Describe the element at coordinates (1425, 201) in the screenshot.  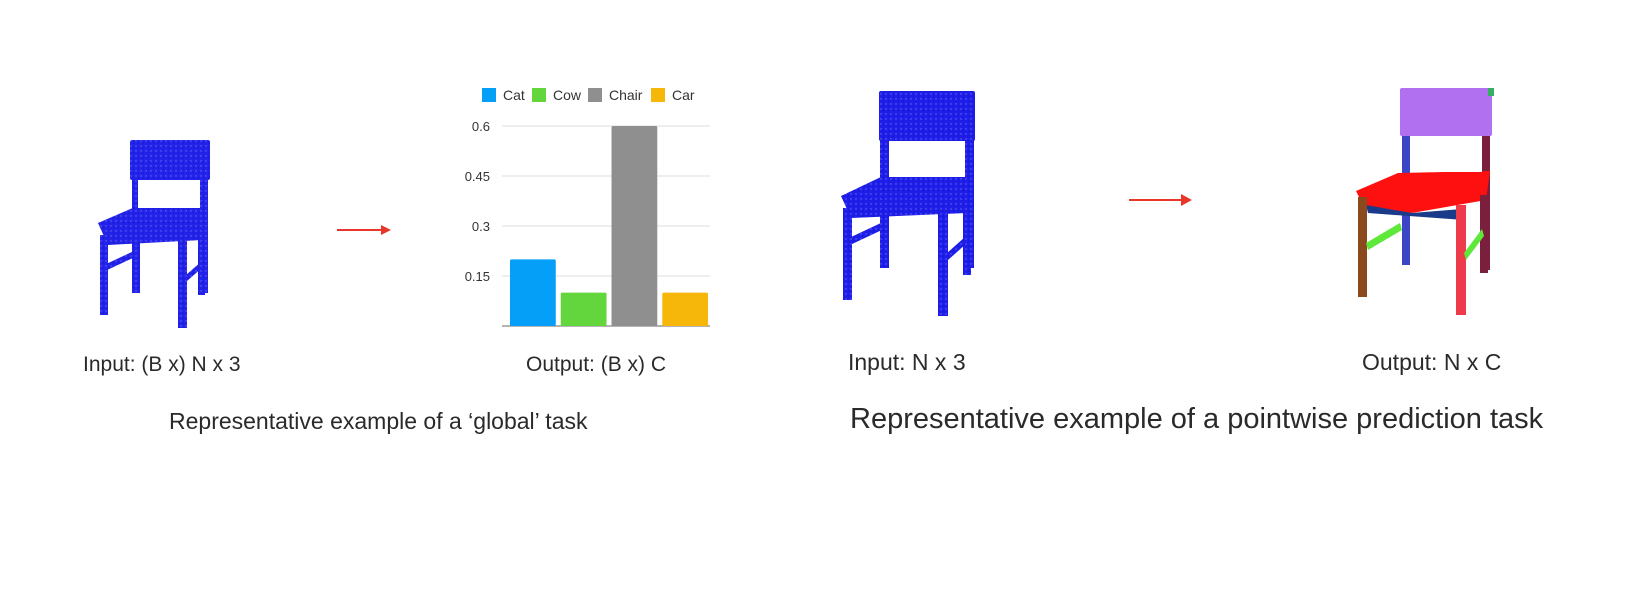
I see `output-segmented-chair` at that location.